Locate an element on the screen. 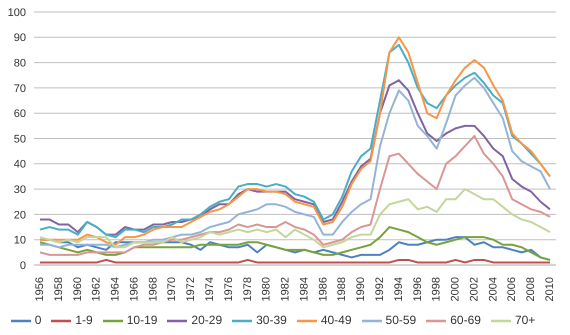 This screenshot has width=570, height=335. y-tick-label: 60 is located at coordinates (20, 114).